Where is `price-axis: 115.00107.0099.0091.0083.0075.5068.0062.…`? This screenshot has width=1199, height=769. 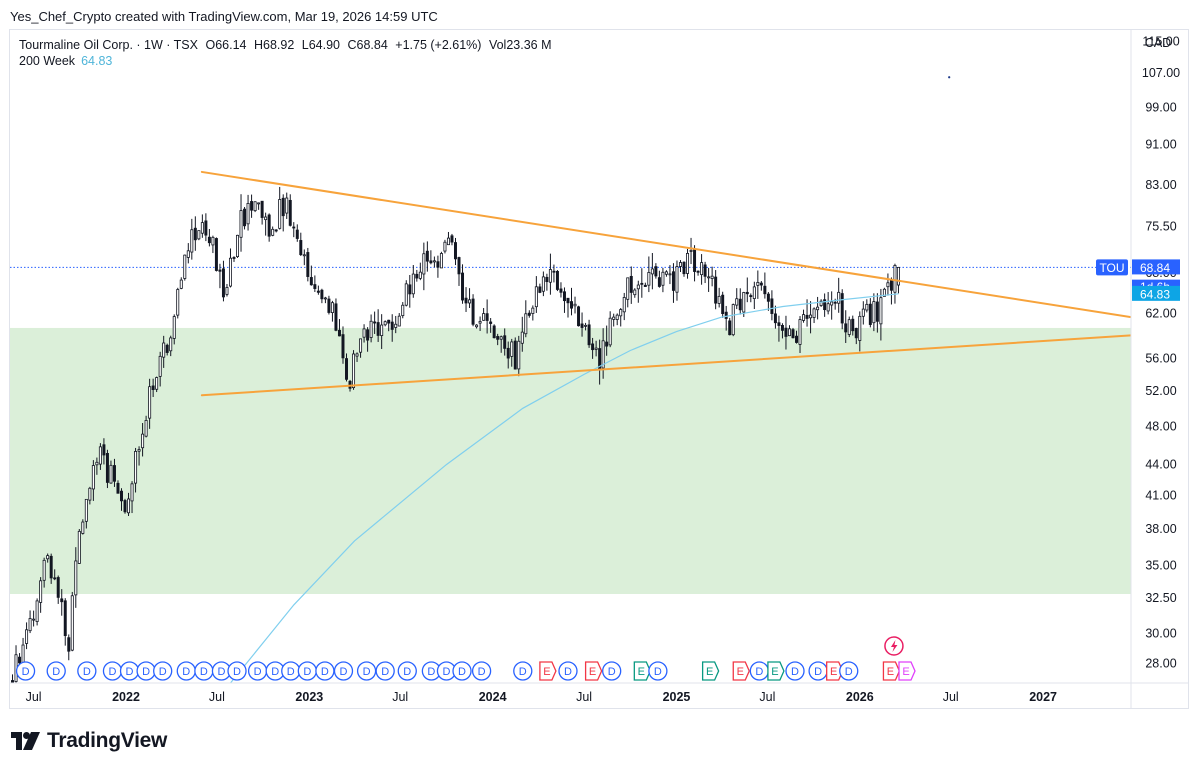 price-axis: 115.00107.0099.0091.0083.0075.5068.0062.… is located at coordinates (1138, 369).